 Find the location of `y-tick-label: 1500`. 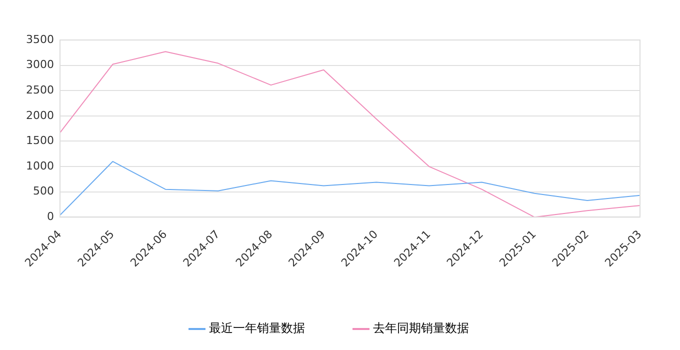

y-tick-label: 1500 is located at coordinates (40, 141).